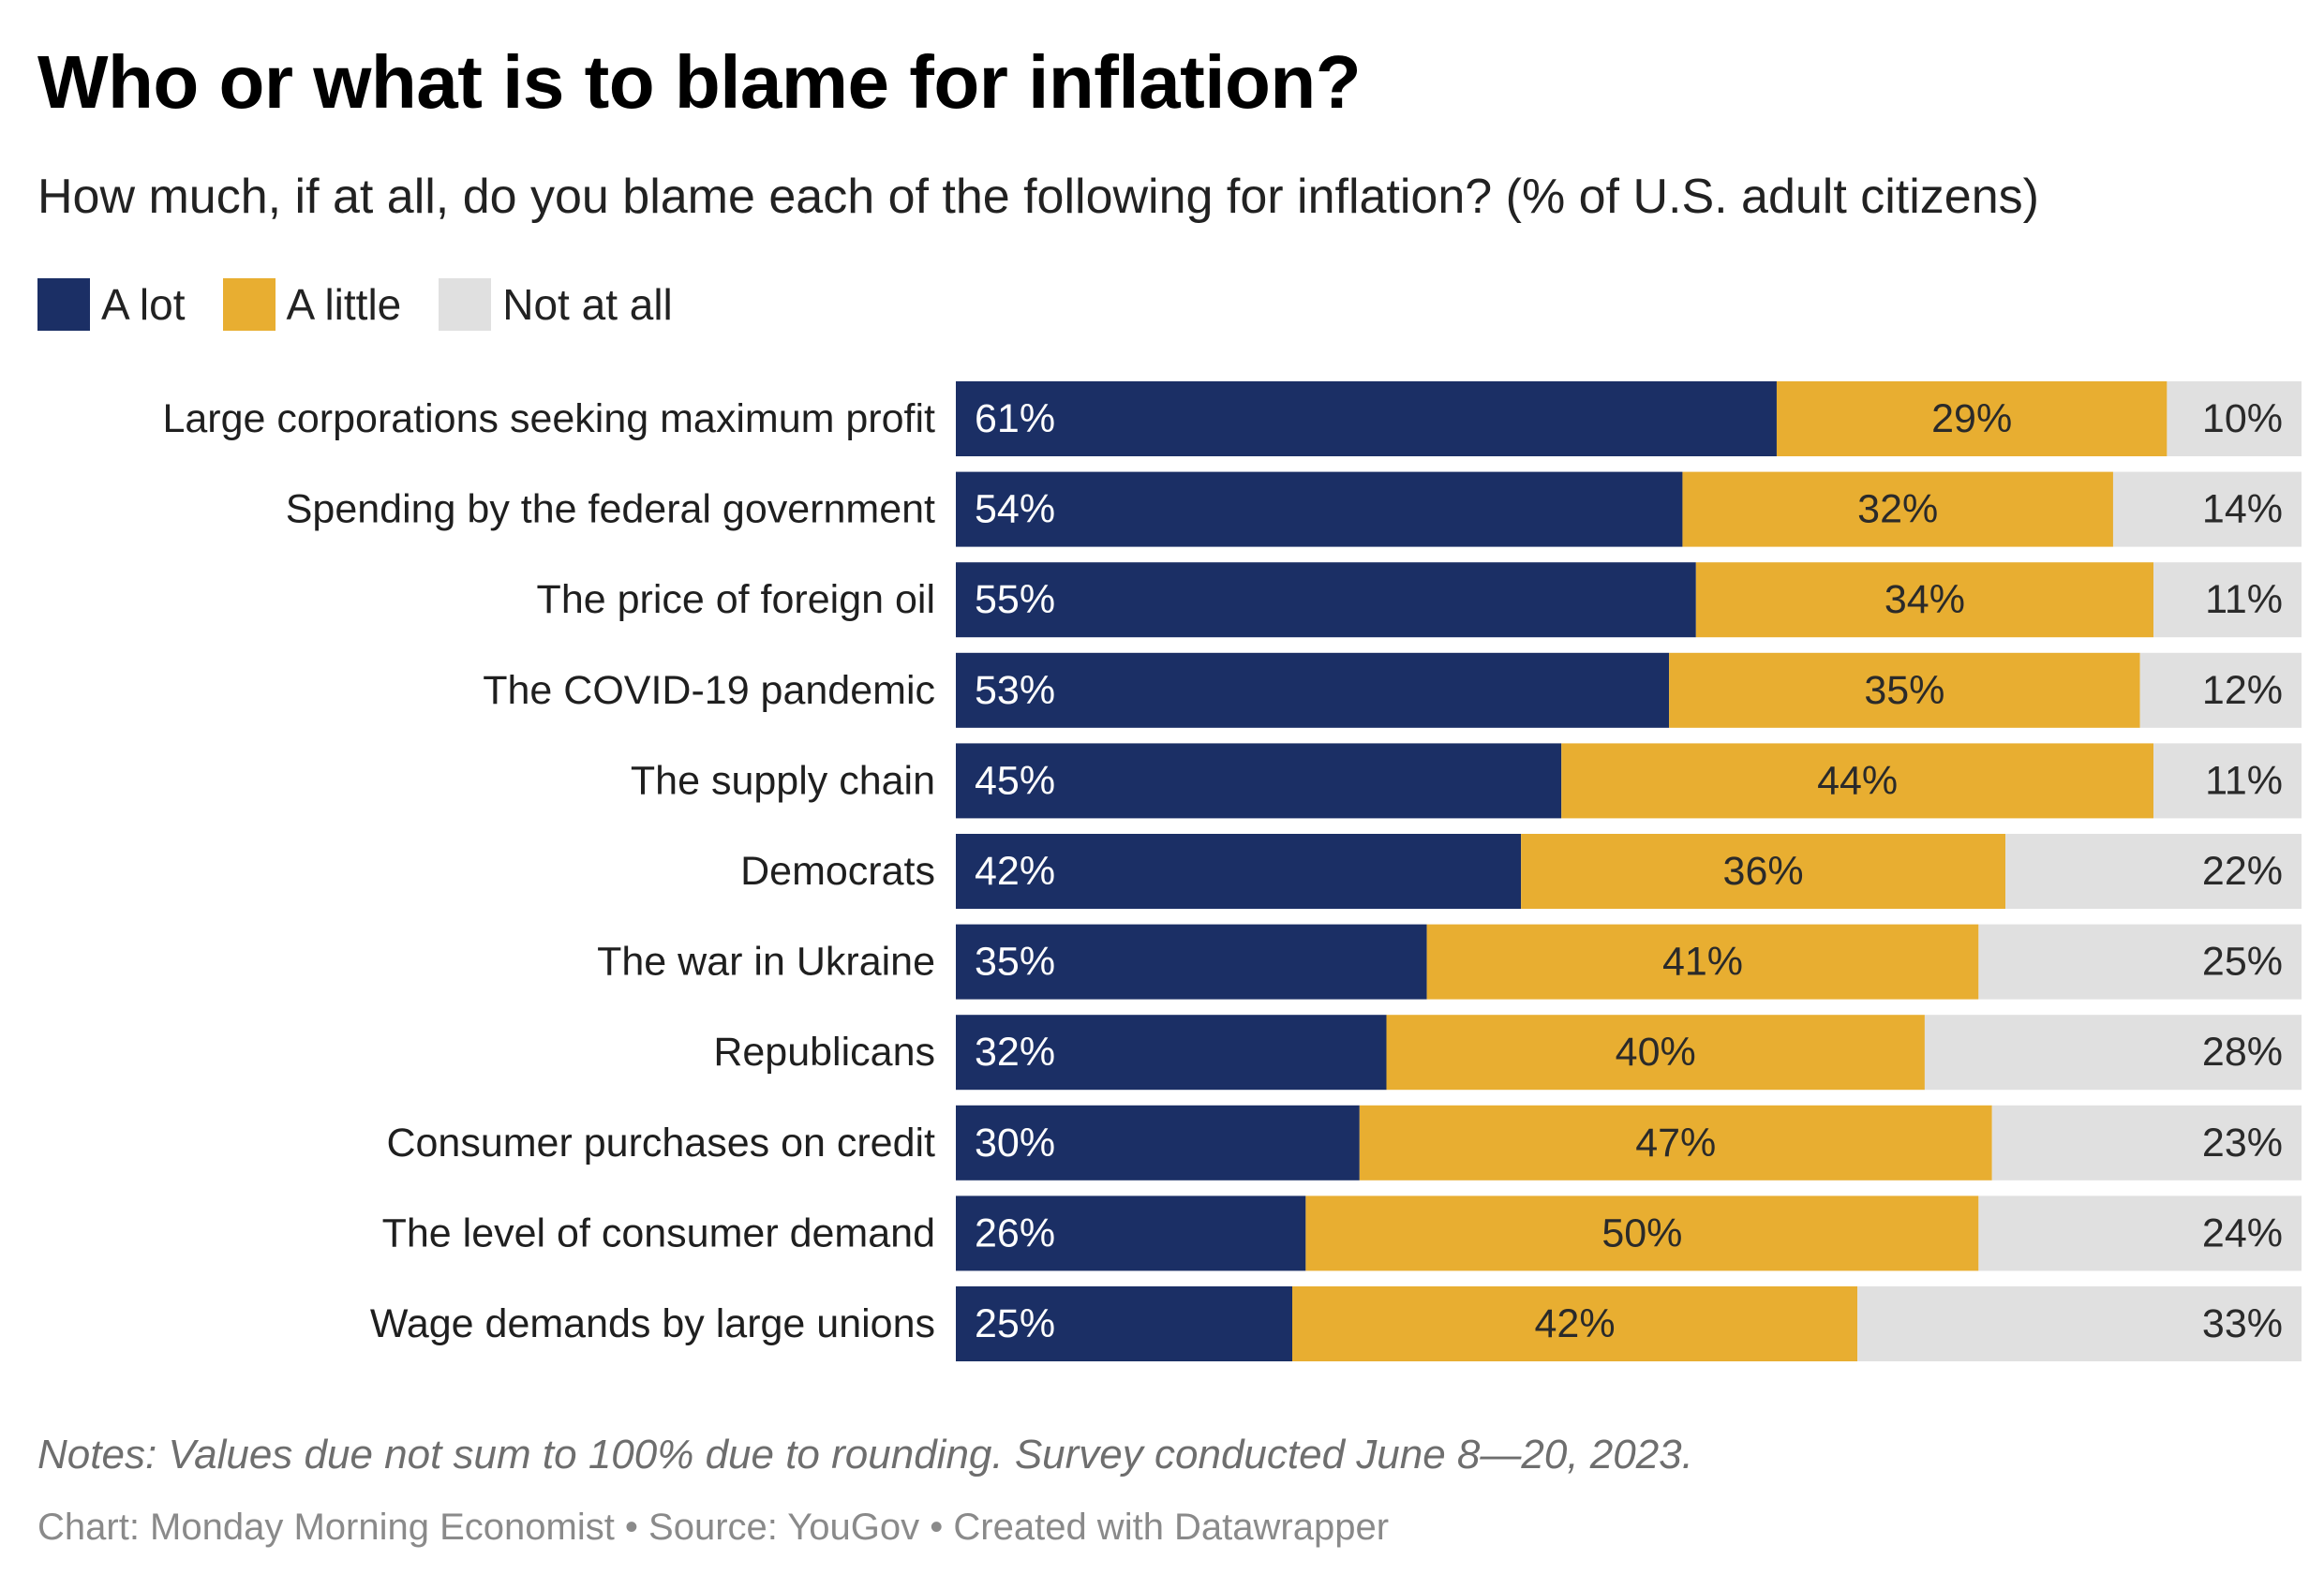  I want to click on legend-label-a-little: A little, so click(344, 304).